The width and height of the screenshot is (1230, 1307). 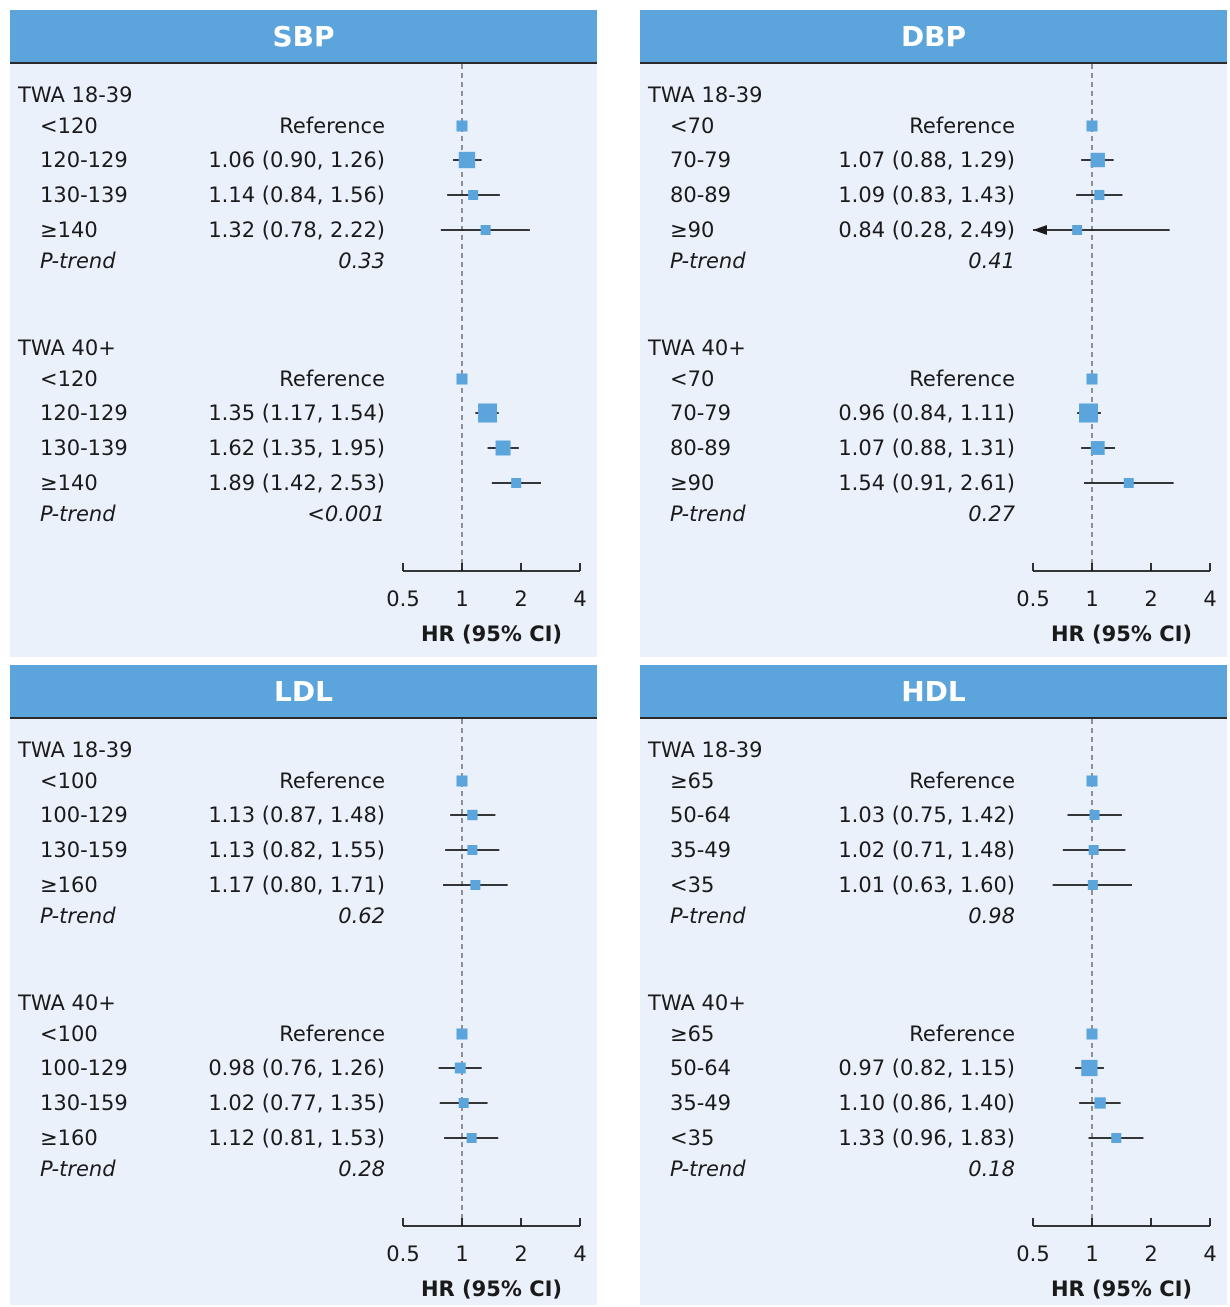 What do you see at coordinates (926, 1068) in the screenshot?
I see `row-value: 0.97 (0.82, 1.15)` at bounding box center [926, 1068].